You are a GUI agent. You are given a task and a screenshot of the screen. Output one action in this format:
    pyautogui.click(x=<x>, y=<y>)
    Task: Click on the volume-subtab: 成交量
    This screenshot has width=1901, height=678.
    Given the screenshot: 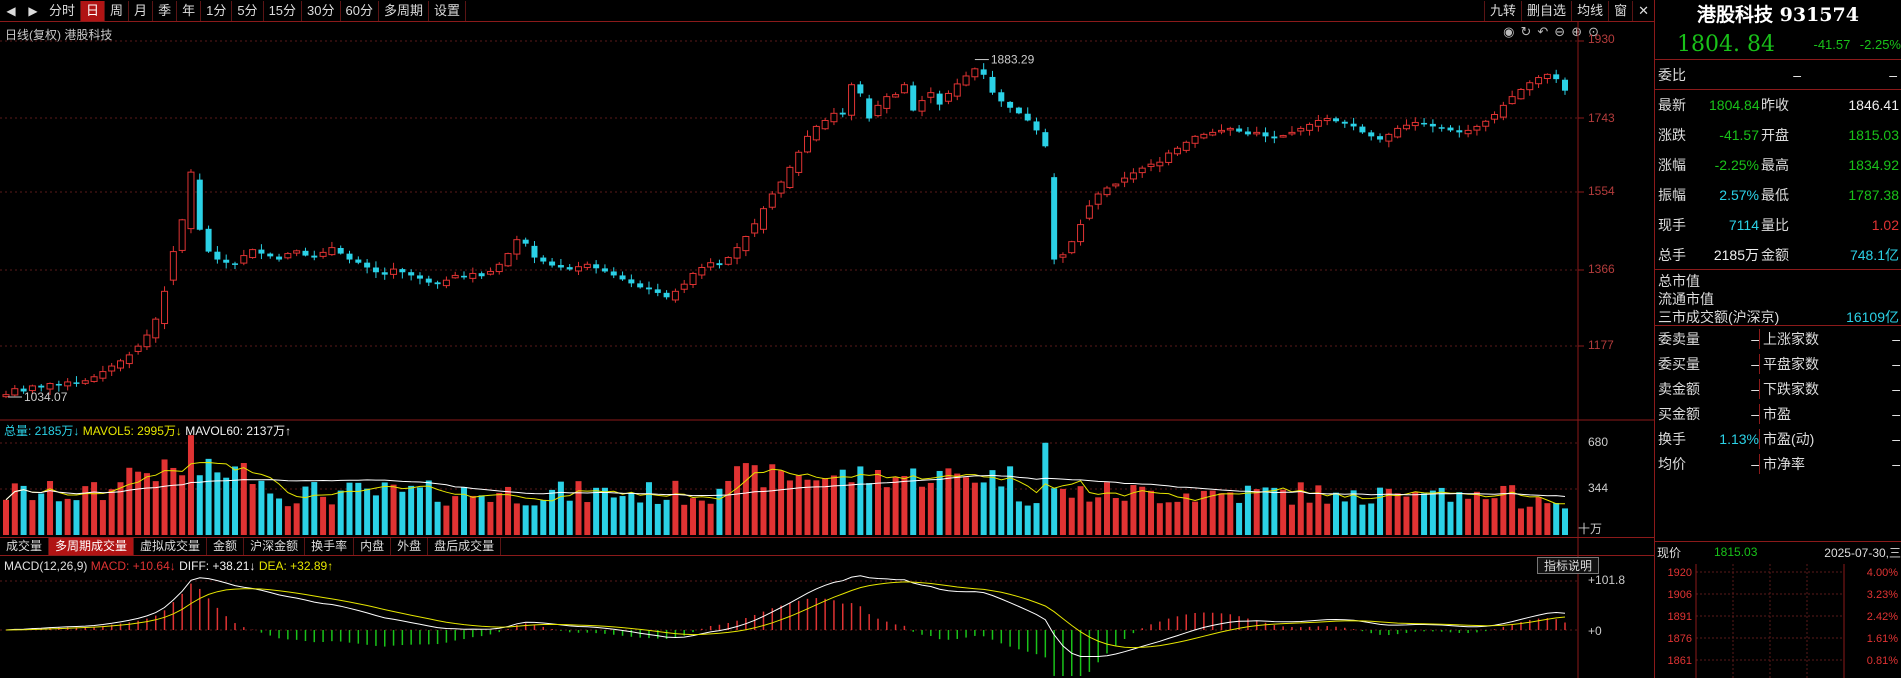 What is the action you would take?
    pyautogui.click(x=25, y=546)
    